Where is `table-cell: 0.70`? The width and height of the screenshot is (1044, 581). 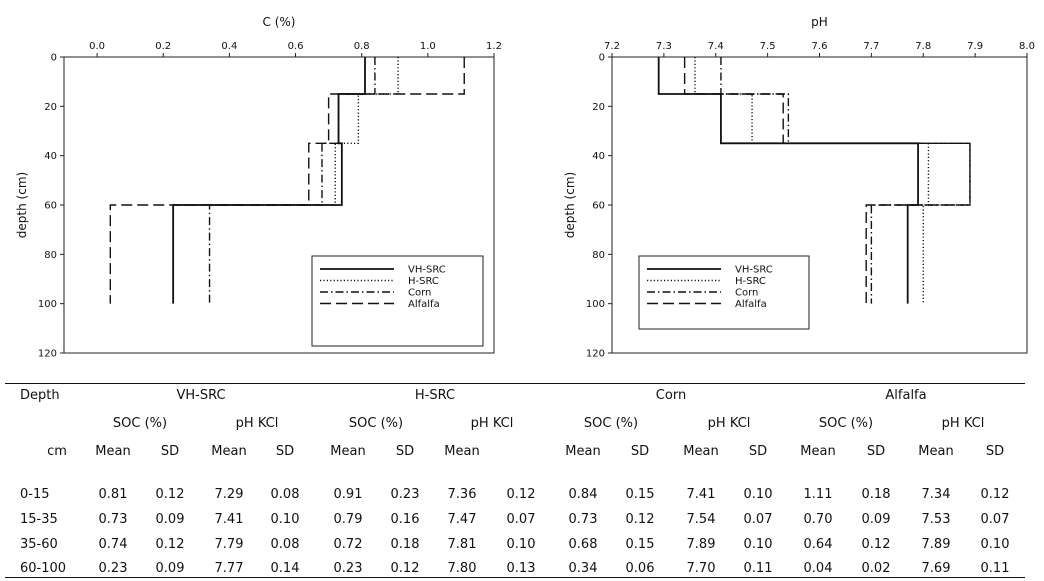 table-cell: 0.70 is located at coordinates (818, 519).